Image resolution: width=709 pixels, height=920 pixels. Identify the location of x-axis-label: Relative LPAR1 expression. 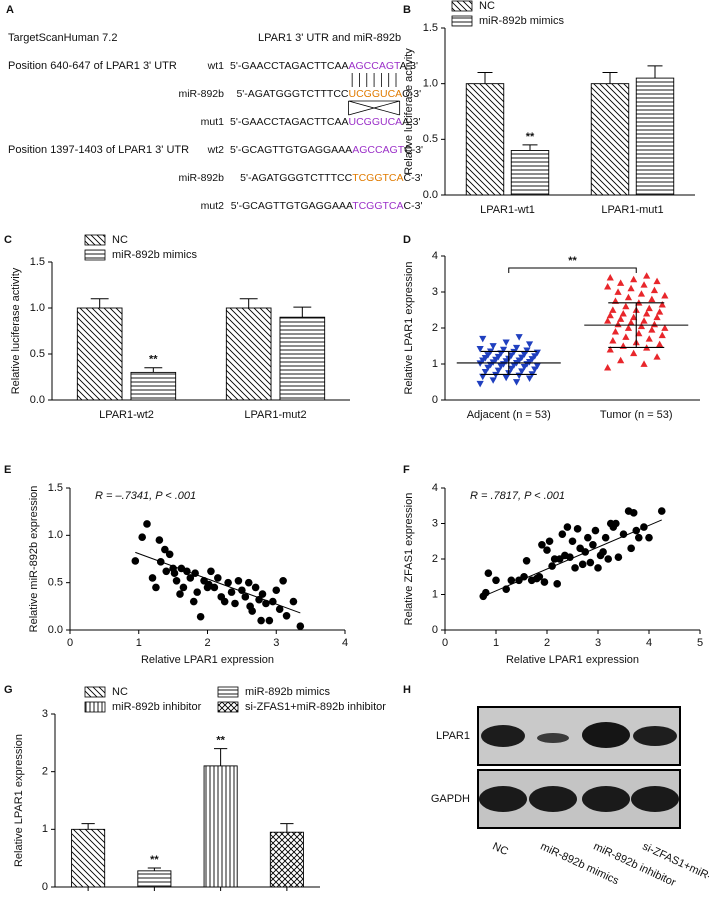
(207, 660).